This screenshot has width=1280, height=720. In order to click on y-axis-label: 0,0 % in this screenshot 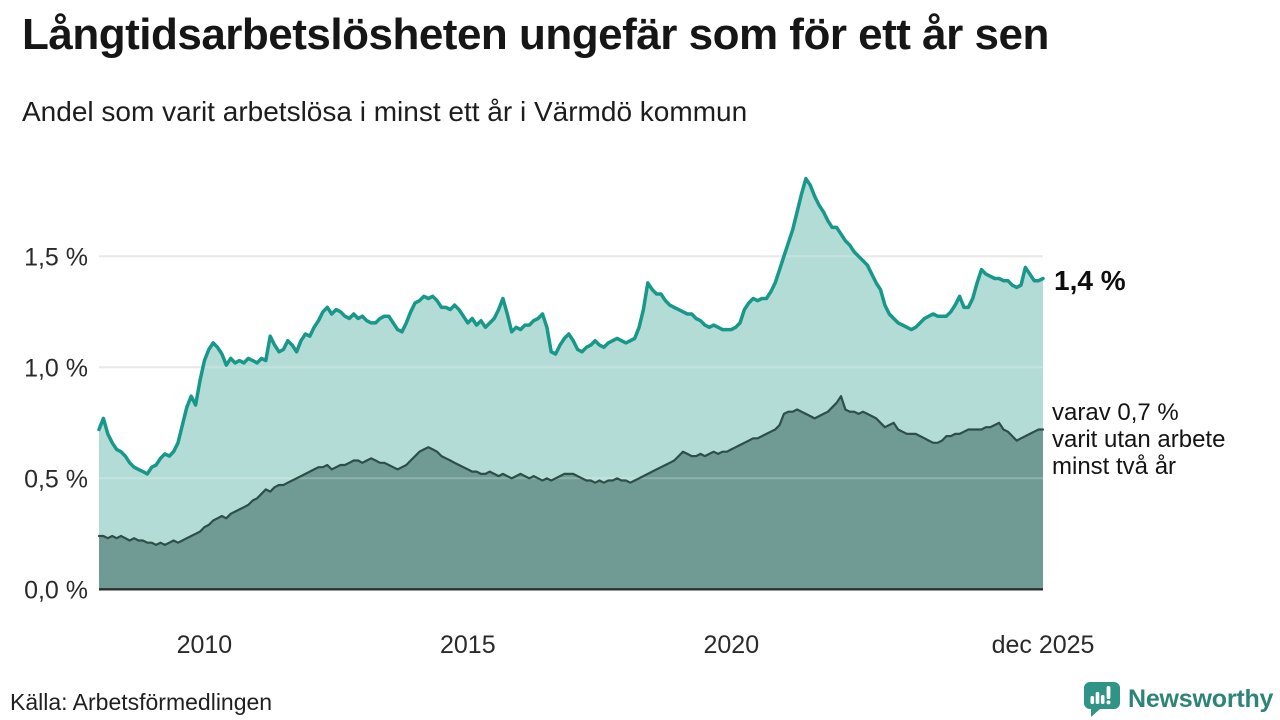, I will do `click(56, 590)`.